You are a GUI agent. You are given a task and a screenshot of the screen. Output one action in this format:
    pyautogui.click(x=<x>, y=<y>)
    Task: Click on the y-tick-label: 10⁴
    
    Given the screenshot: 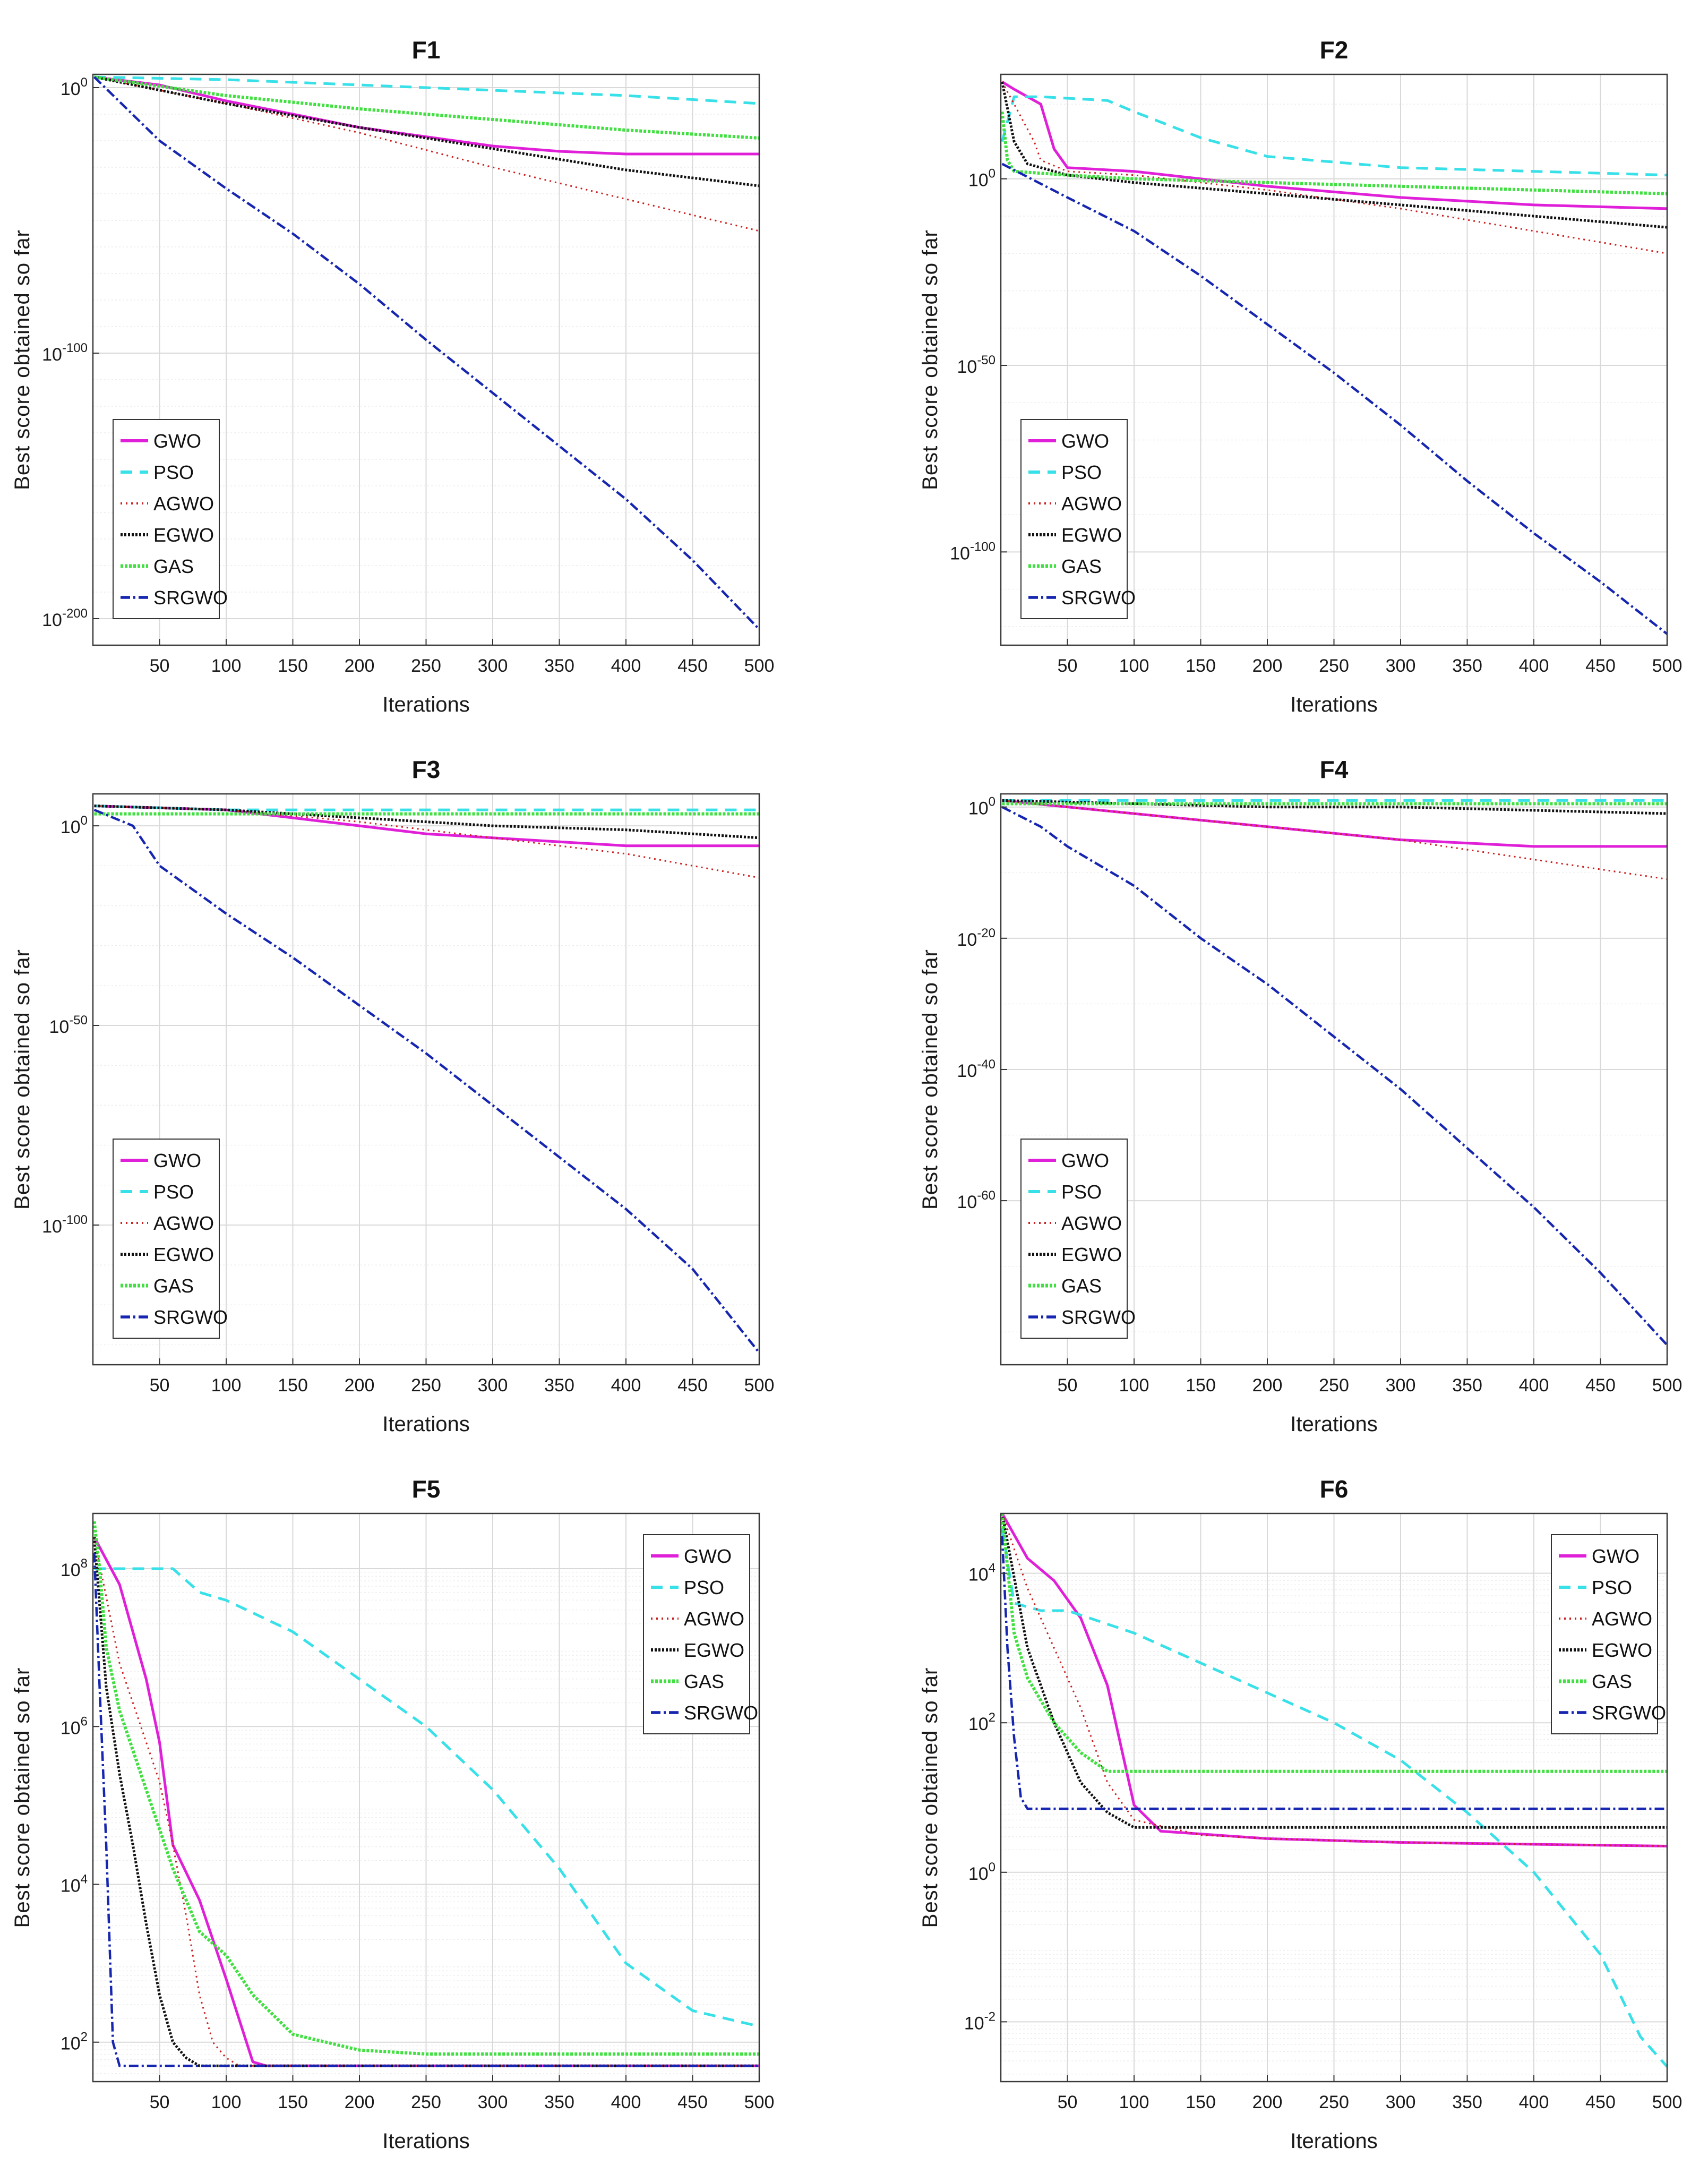 What is the action you would take?
    pyautogui.click(x=74, y=1884)
    